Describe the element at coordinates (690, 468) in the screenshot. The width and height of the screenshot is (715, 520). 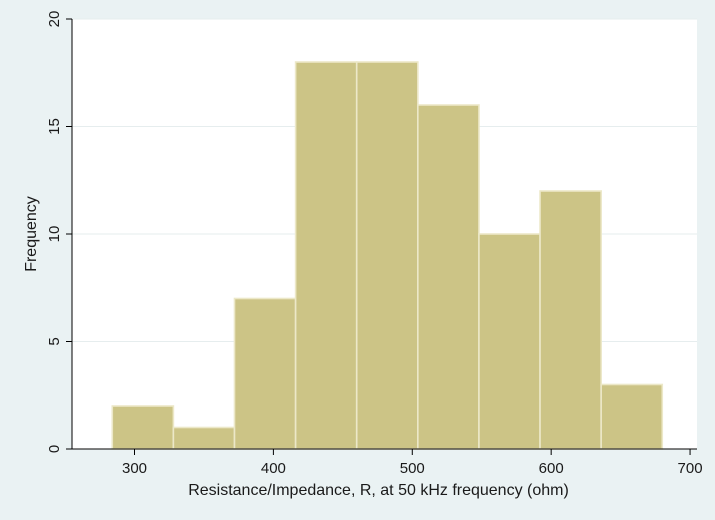
I see `x-tick-label-700: 700` at that location.